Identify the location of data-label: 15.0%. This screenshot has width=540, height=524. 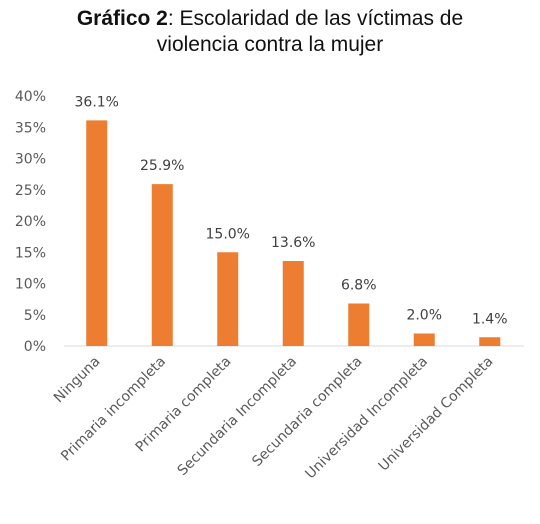
(228, 234).